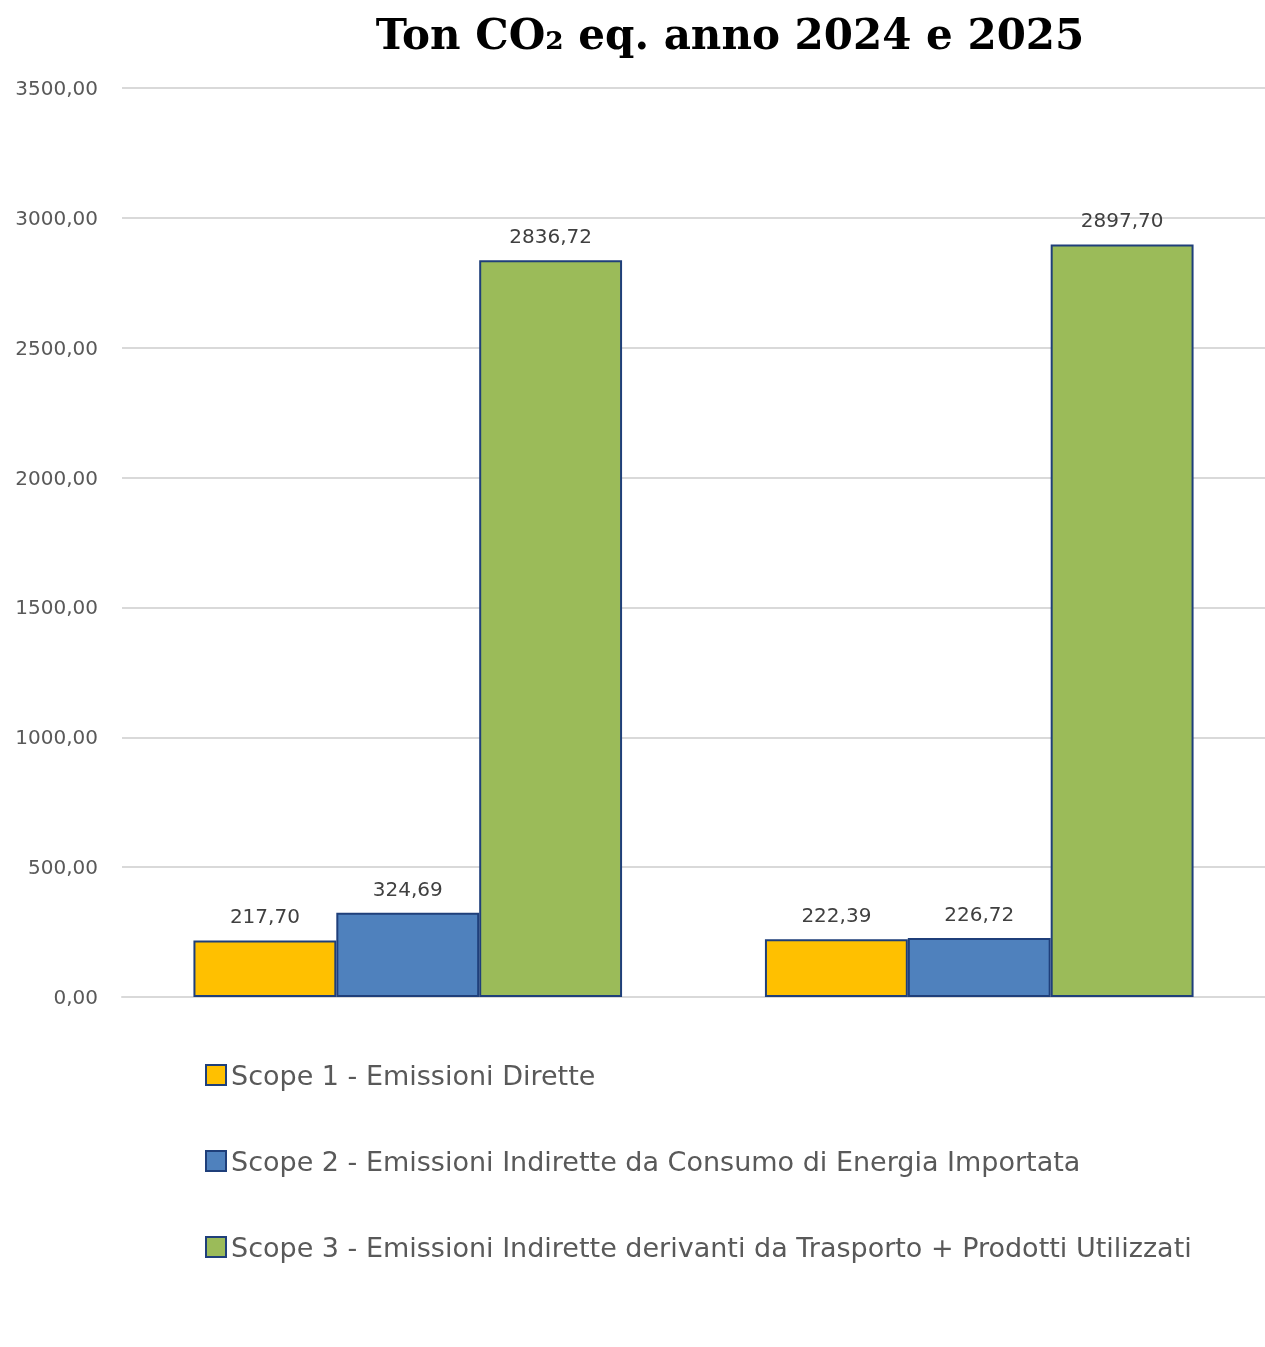 This screenshot has width=1265, height=1347. Describe the element at coordinates (56, 737) in the screenshot. I see `y-tick-label: 1000,00` at that location.